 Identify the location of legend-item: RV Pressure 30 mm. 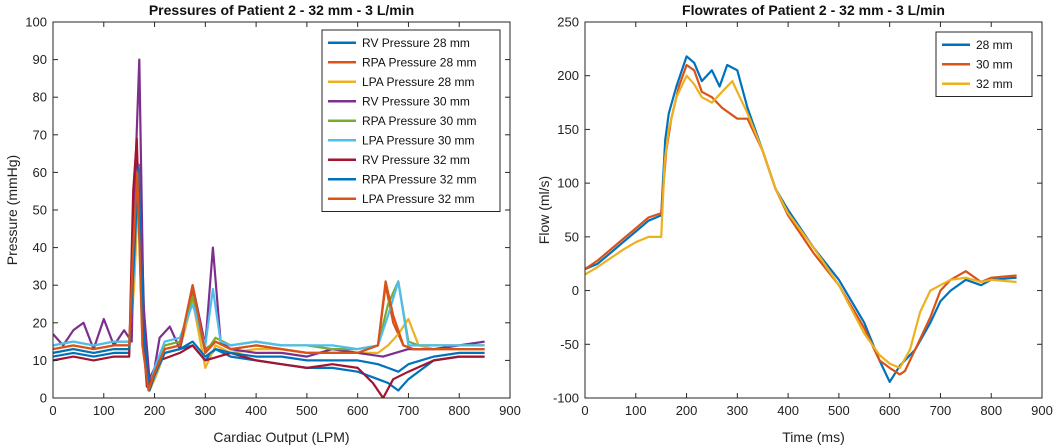
(399, 101).